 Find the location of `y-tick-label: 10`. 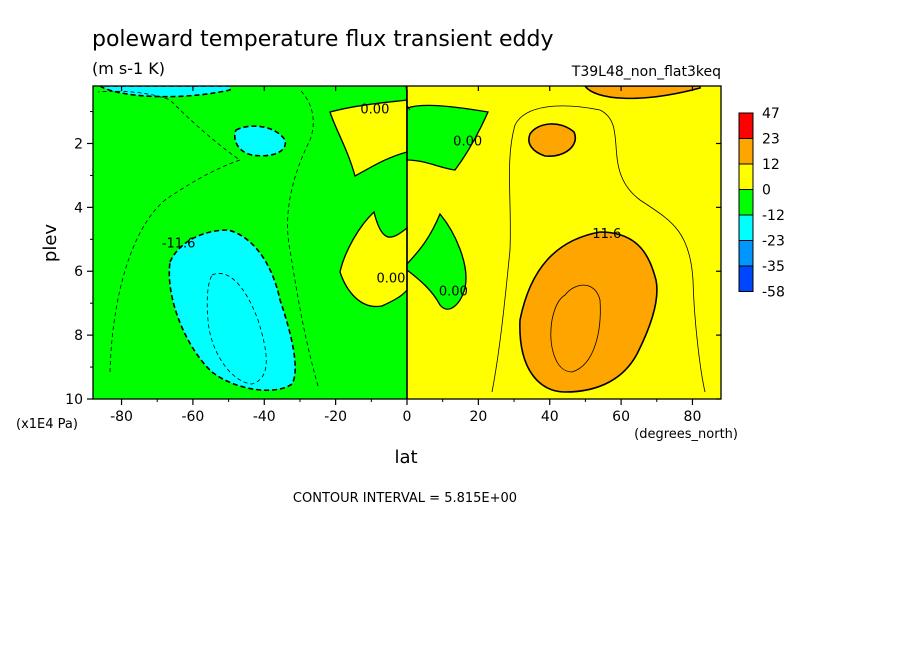

y-tick-label: 10 is located at coordinates (74, 400).